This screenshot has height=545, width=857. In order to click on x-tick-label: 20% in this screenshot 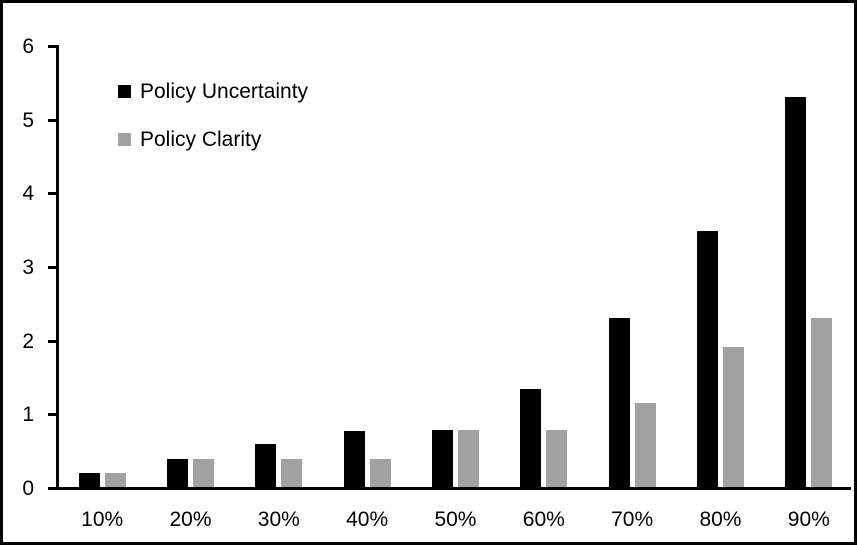, I will do `click(190, 519)`.